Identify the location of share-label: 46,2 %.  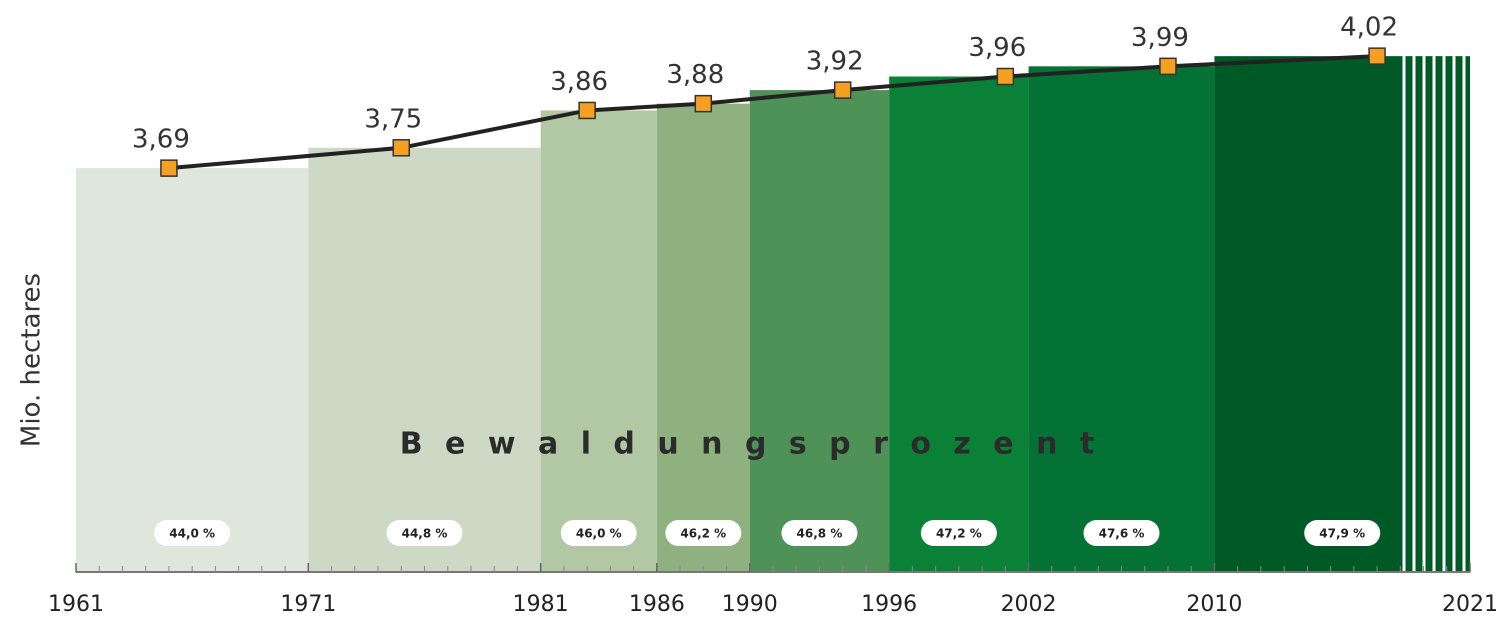
(703, 534).